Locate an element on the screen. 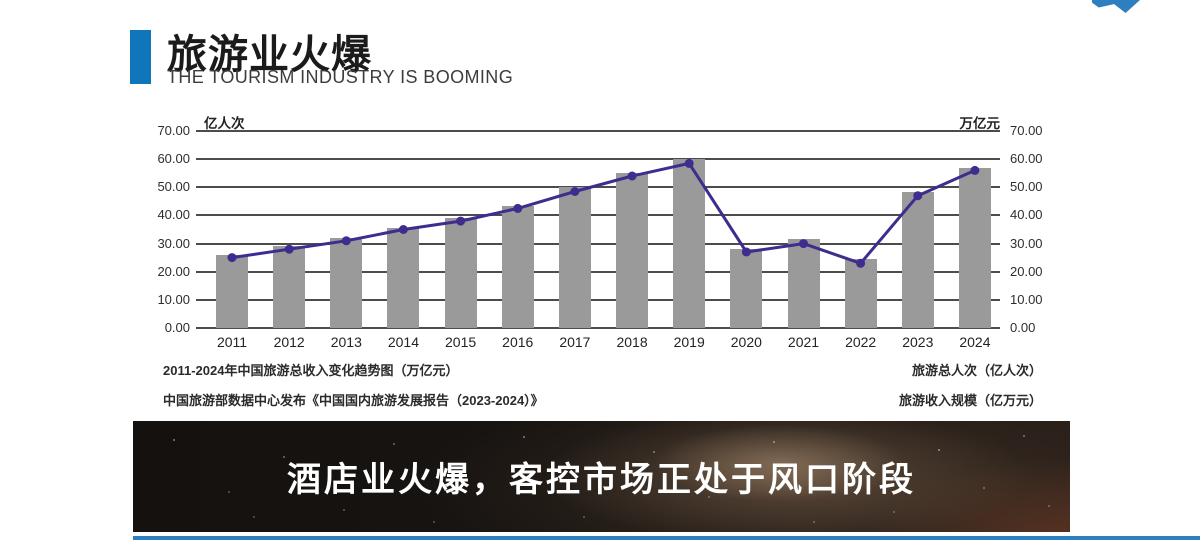 This screenshot has width=1200, height=540. x-axis-label-2024: 2024 is located at coordinates (975, 342).